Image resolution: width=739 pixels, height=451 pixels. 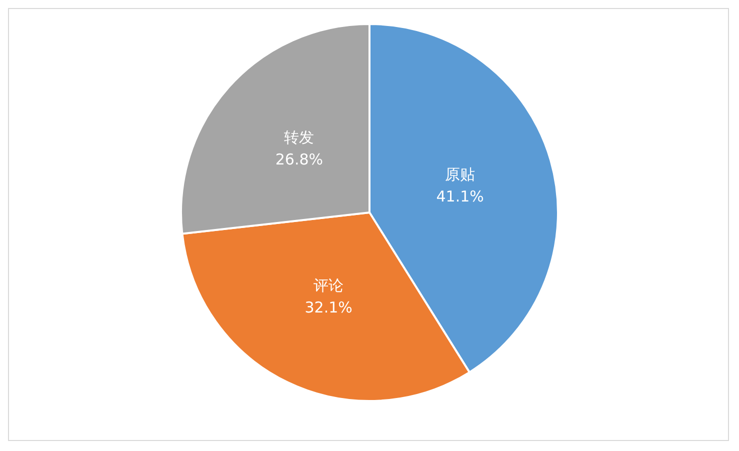 What do you see at coordinates (299, 137) in the screenshot?
I see `slice-label: 转发` at bounding box center [299, 137].